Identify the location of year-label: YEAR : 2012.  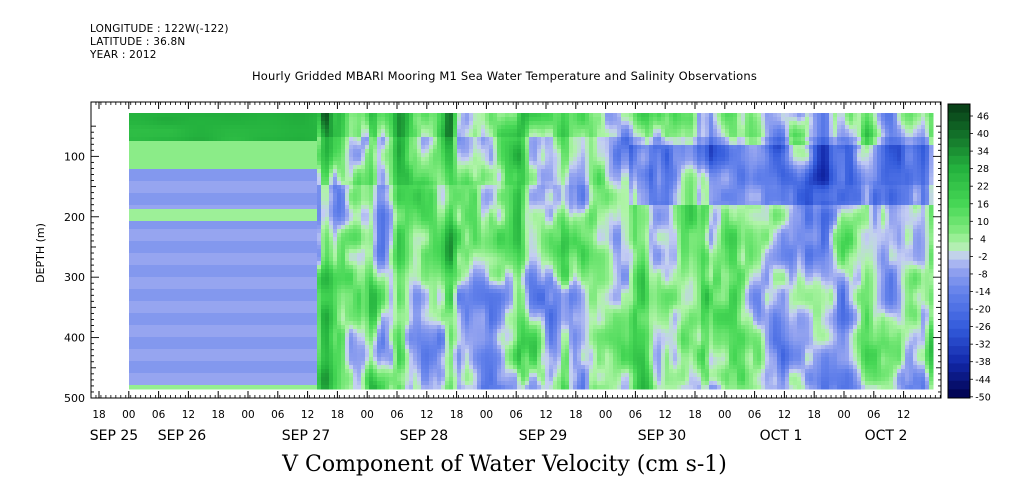
(123, 55).